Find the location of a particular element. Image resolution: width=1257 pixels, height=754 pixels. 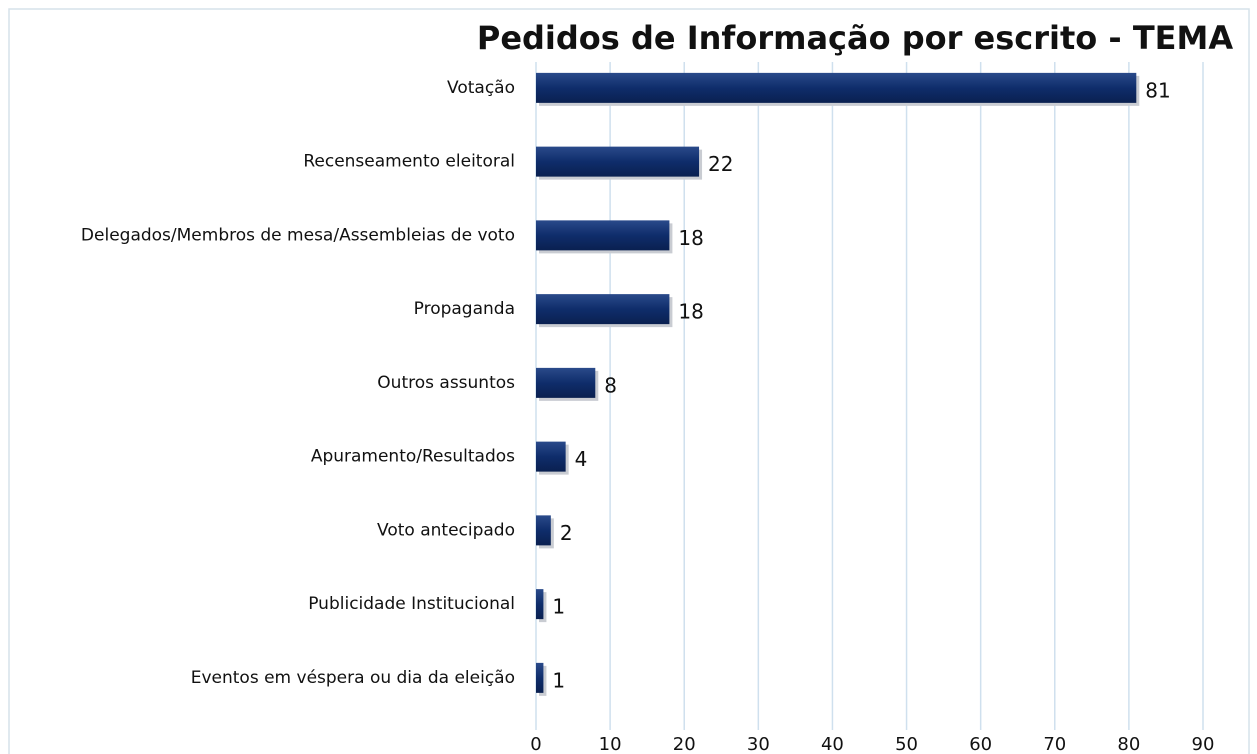

category-label: Eventos em véspera ou dia da eleição is located at coordinates (353, 678).